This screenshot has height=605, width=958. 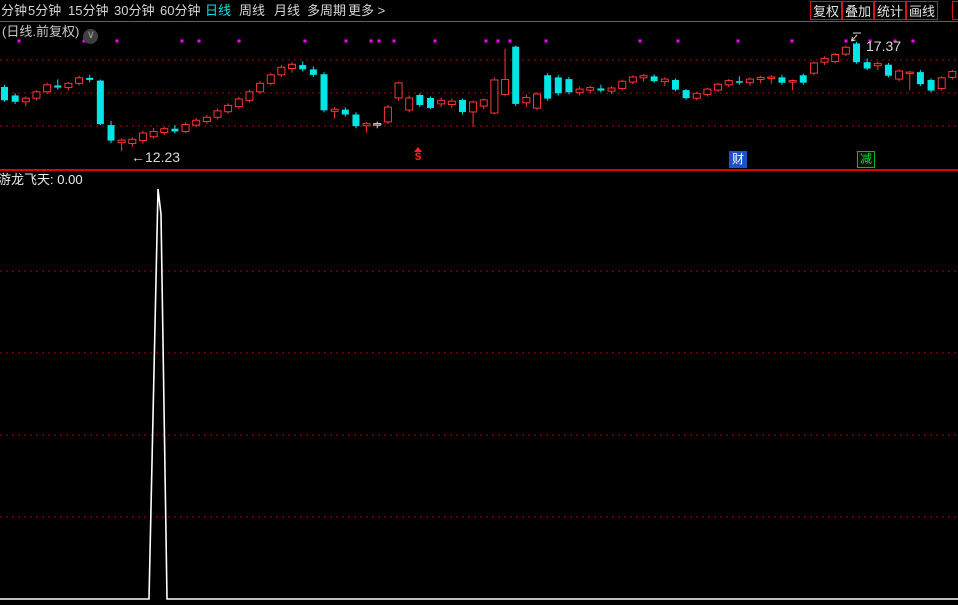 I want to click on finance-badge: 财, so click(x=738, y=159).